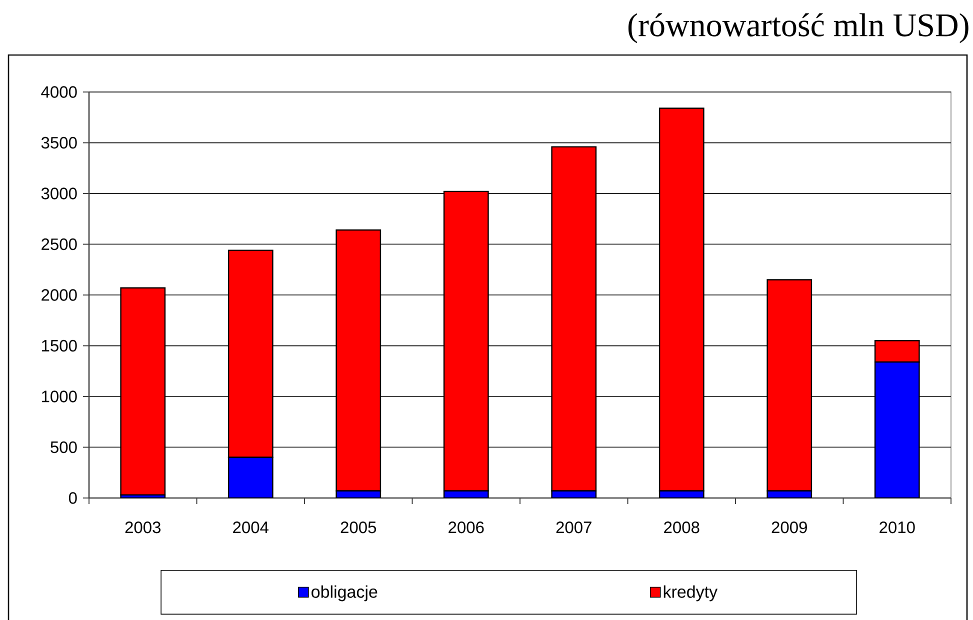  What do you see at coordinates (72, 498) in the screenshot?
I see `y-tick-label: 0` at bounding box center [72, 498].